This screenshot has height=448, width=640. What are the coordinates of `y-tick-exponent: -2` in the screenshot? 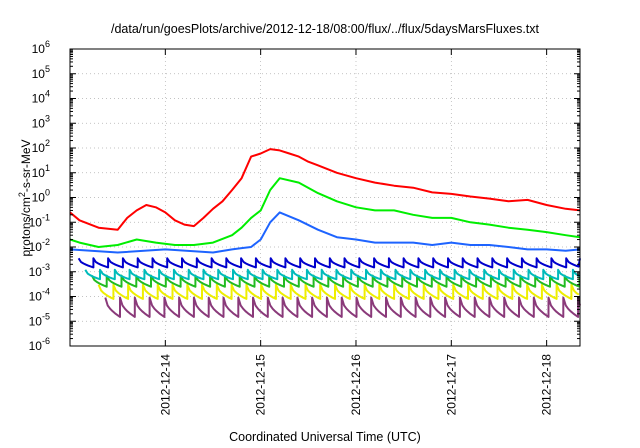 It's located at (46, 242).